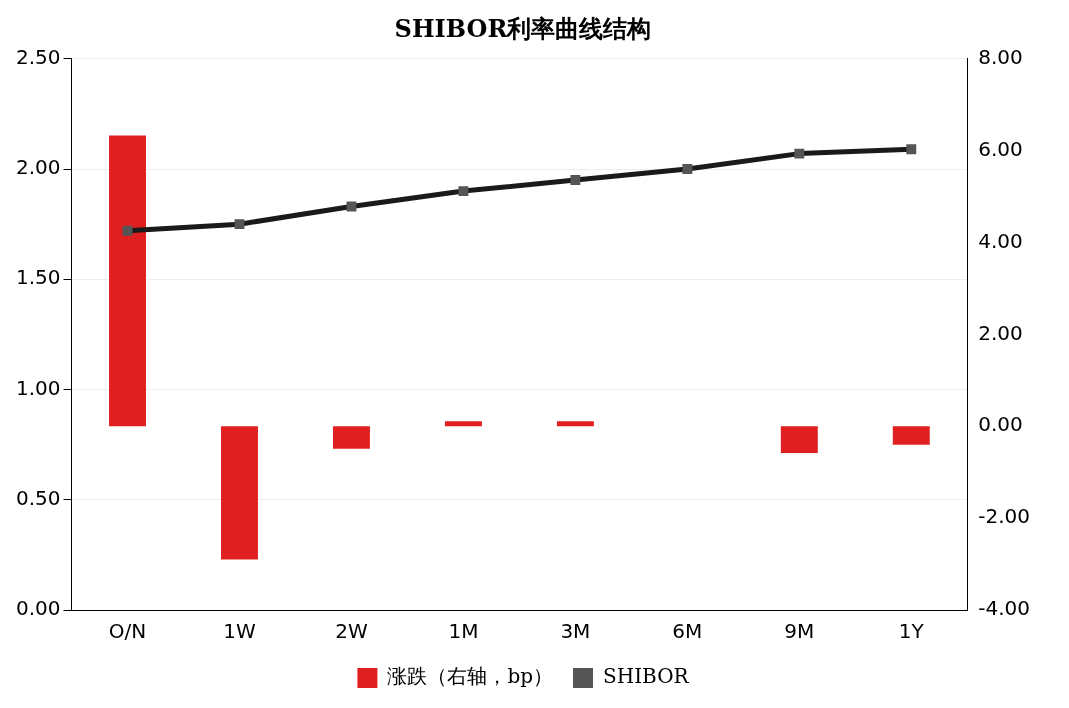 This screenshot has width=1069, height=708. I want to click on x-tick-label: 9M, so click(799, 631).